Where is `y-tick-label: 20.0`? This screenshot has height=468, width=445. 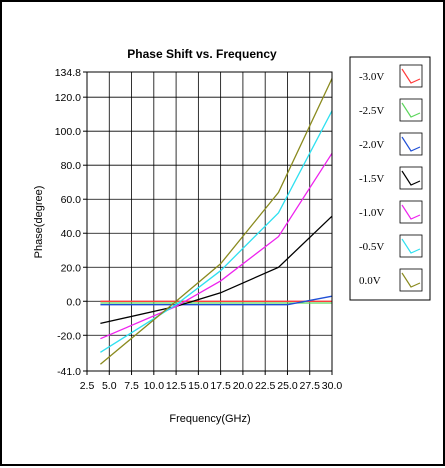
y-tick-label: 20.0 is located at coordinates (71, 268).